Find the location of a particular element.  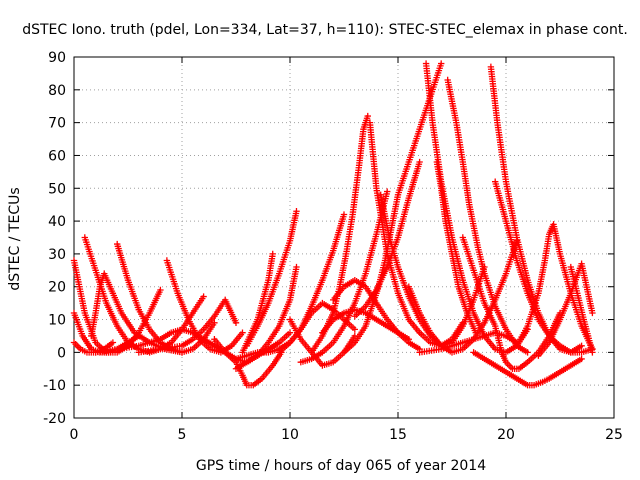

x-tick-label: 15 is located at coordinates (398, 435).